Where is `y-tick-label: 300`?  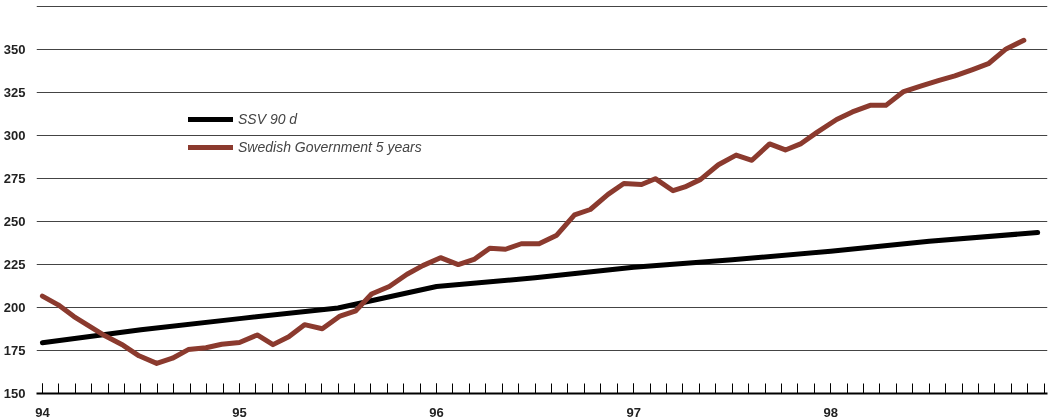
y-tick-label: 300 is located at coordinates (14, 135).